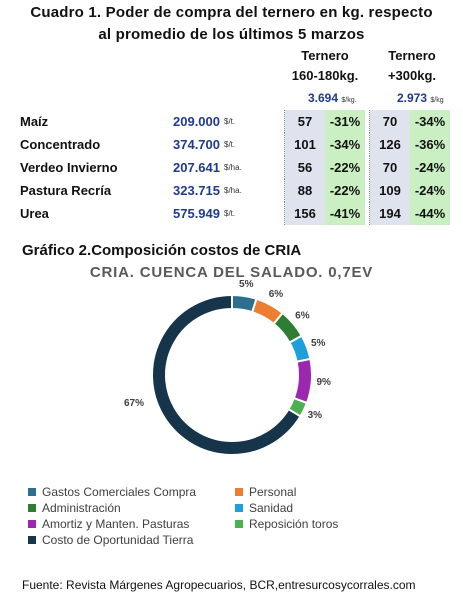 This screenshot has width=463, height=596. What do you see at coordinates (294, 523) in the screenshot?
I see `legend-label: Reposición toros` at bounding box center [294, 523].